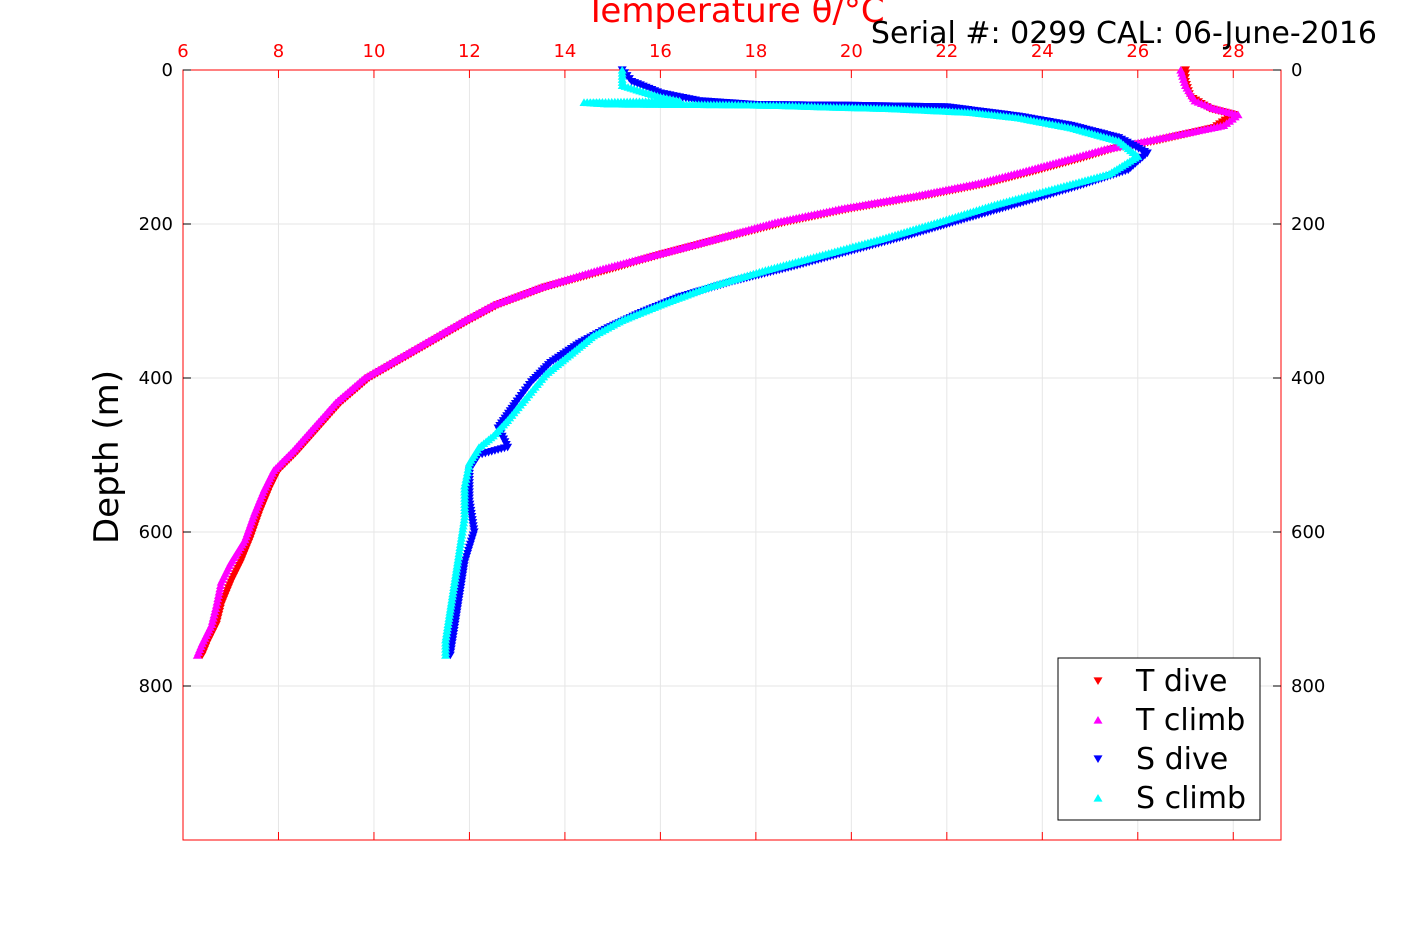  What do you see at coordinates (660, 51) in the screenshot?
I see `x-tick-label: 16` at bounding box center [660, 51].